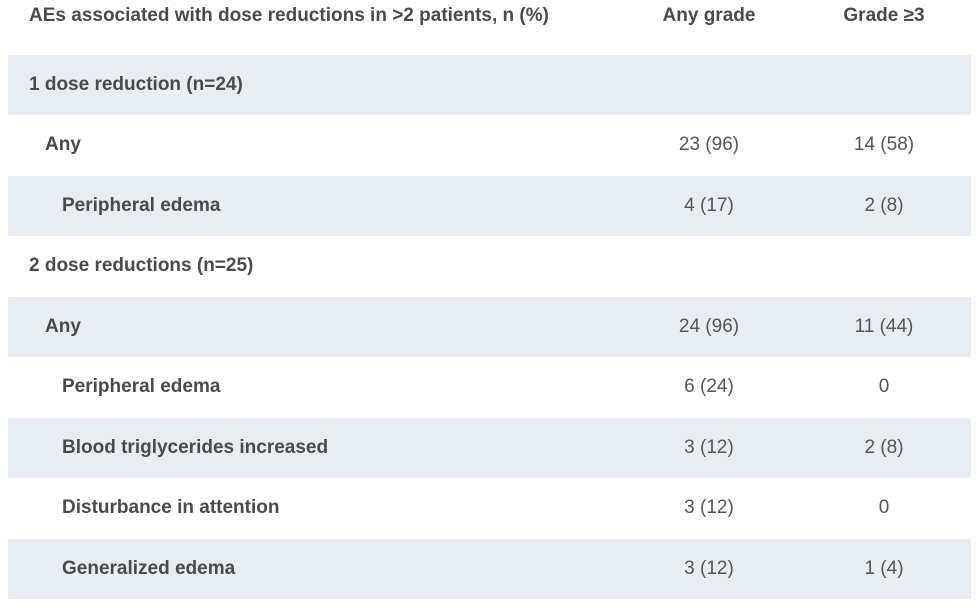  What do you see at coordinates (709, 144) in the screenshot?
I see `row-any-grade: 23 (96)` at bounding box center [709, 144].